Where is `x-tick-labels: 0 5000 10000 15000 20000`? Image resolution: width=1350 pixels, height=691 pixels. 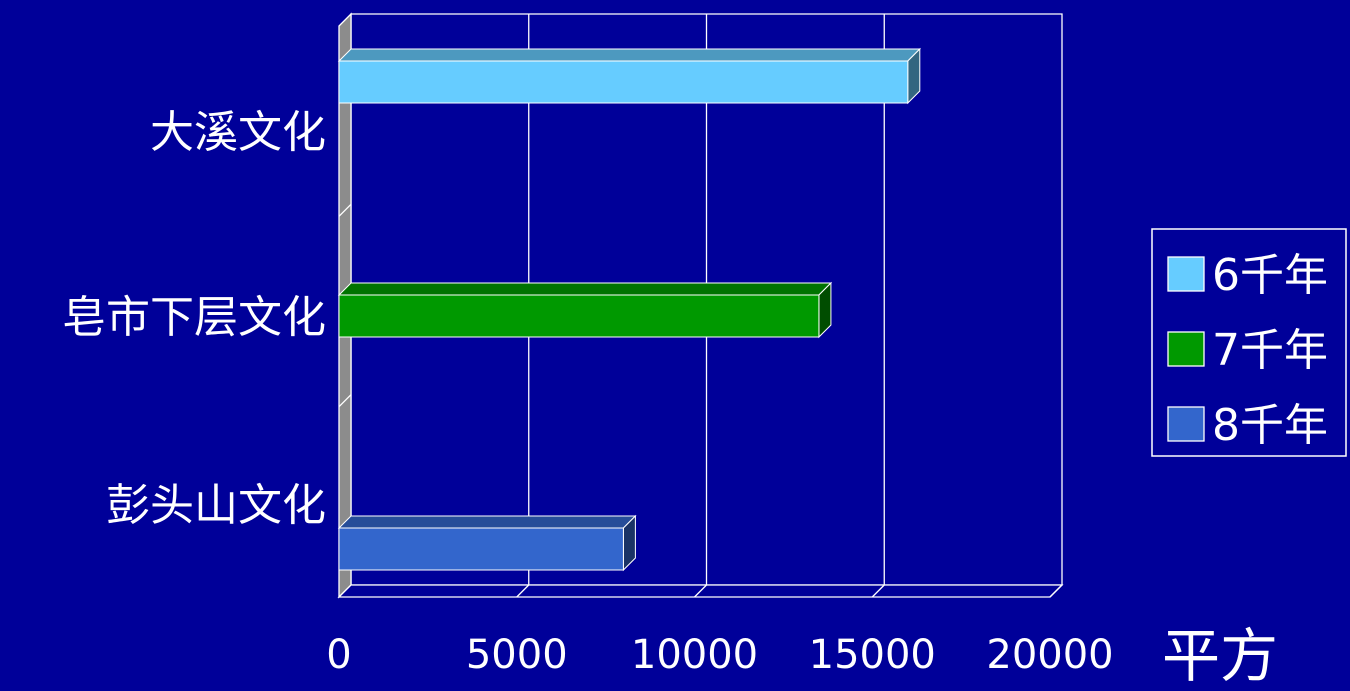 x-tick-labels: 0 5000 10000 15000 20000 is located at coordinates (719, 655).